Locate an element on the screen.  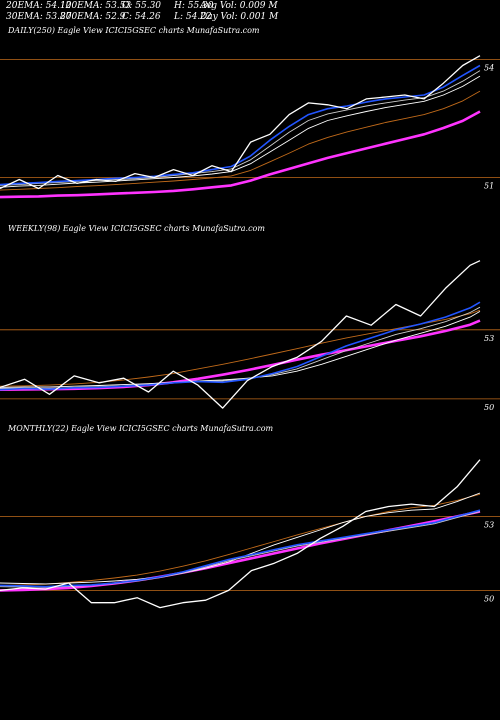
ema100-stat: 100EMA: 53.53 is located at coordinates (96, 6).